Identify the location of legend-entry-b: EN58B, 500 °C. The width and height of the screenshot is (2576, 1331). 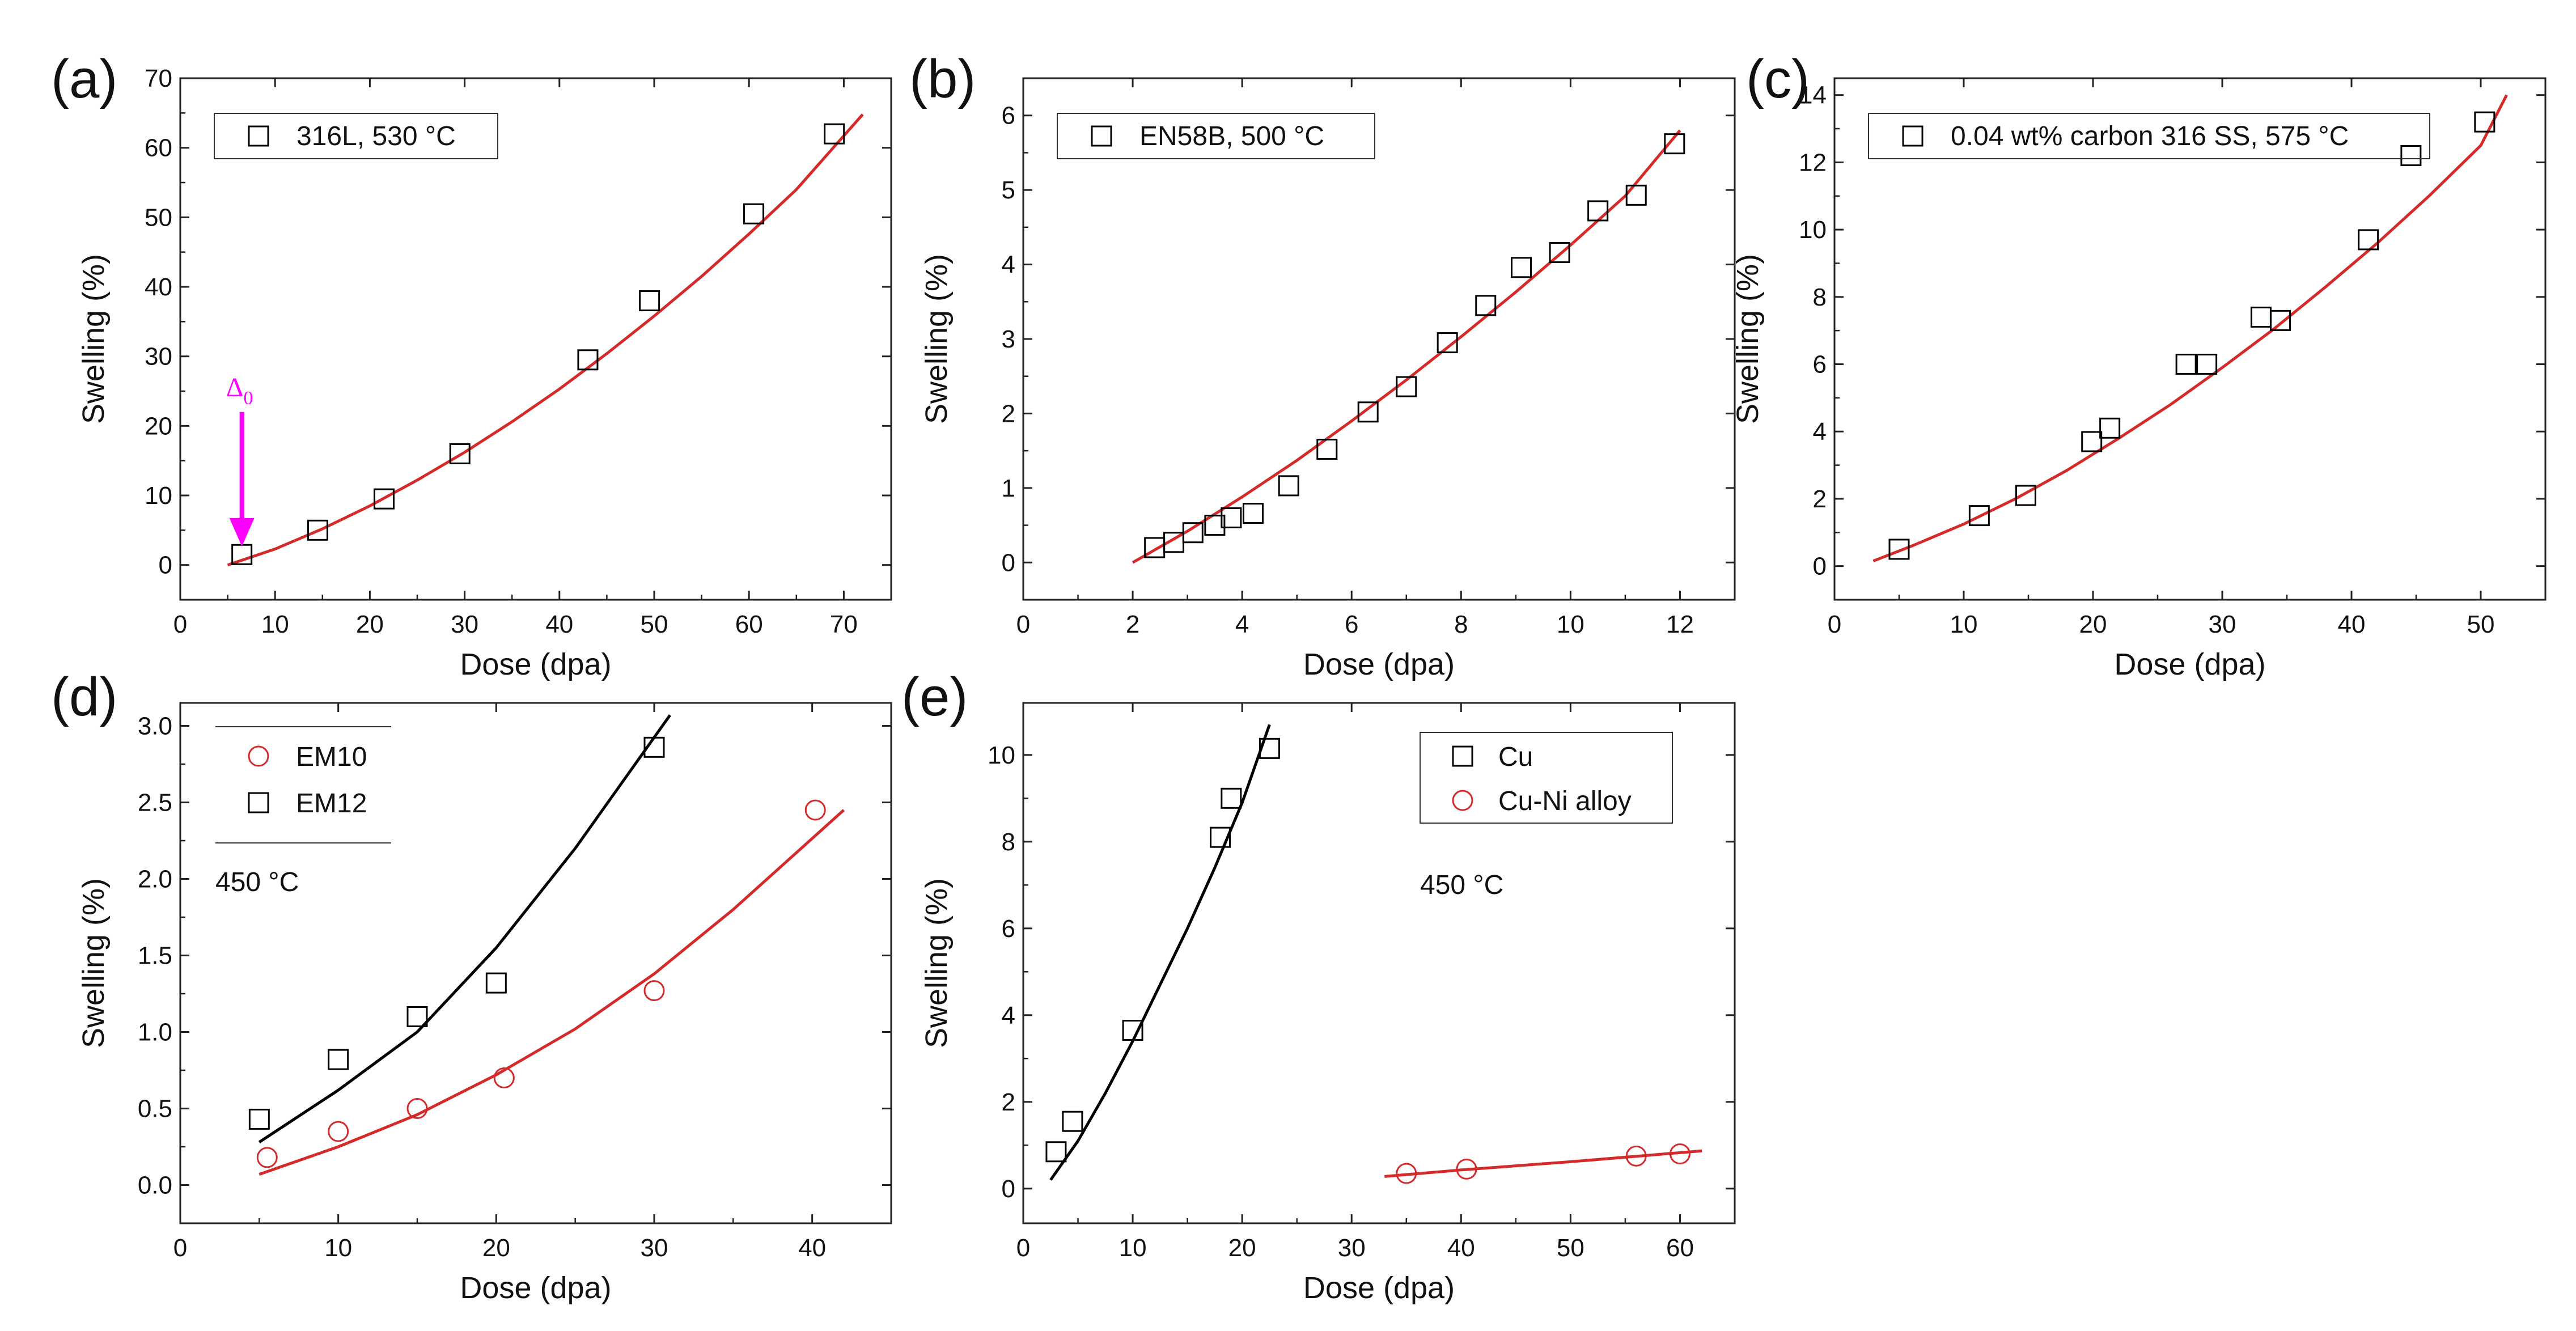
(1231, 136).